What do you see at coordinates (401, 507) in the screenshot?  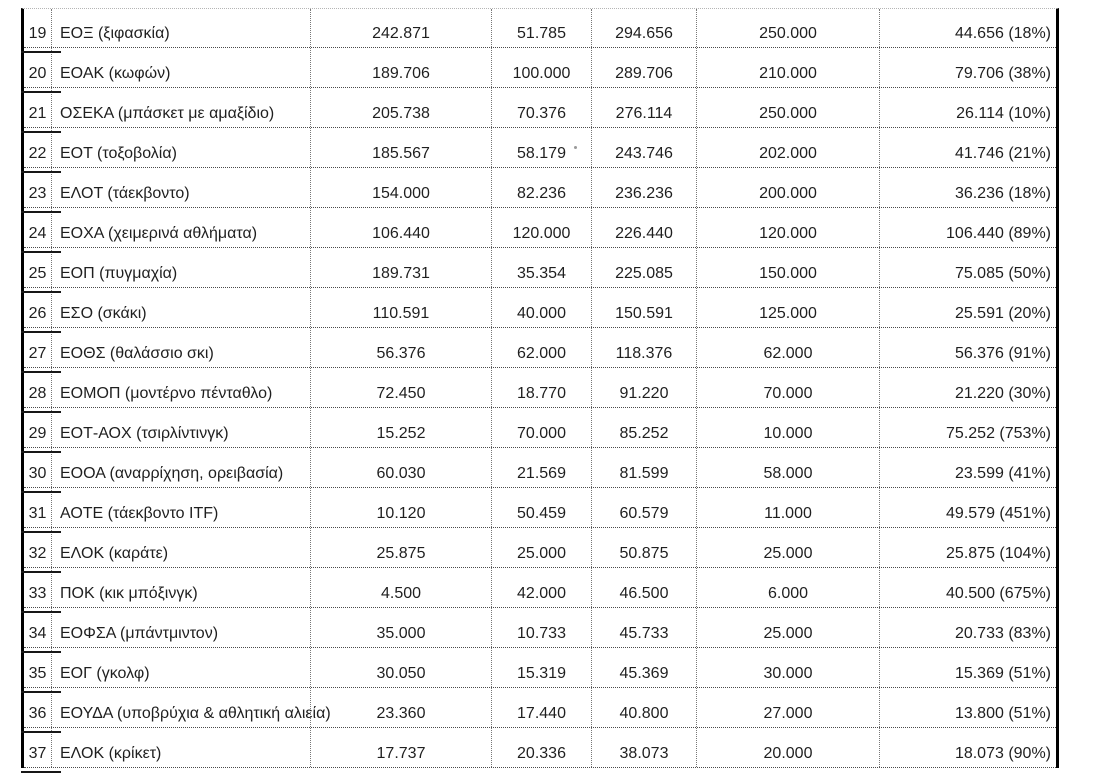 I see `value-cell: 10.120` at bounding box center [401, 507].